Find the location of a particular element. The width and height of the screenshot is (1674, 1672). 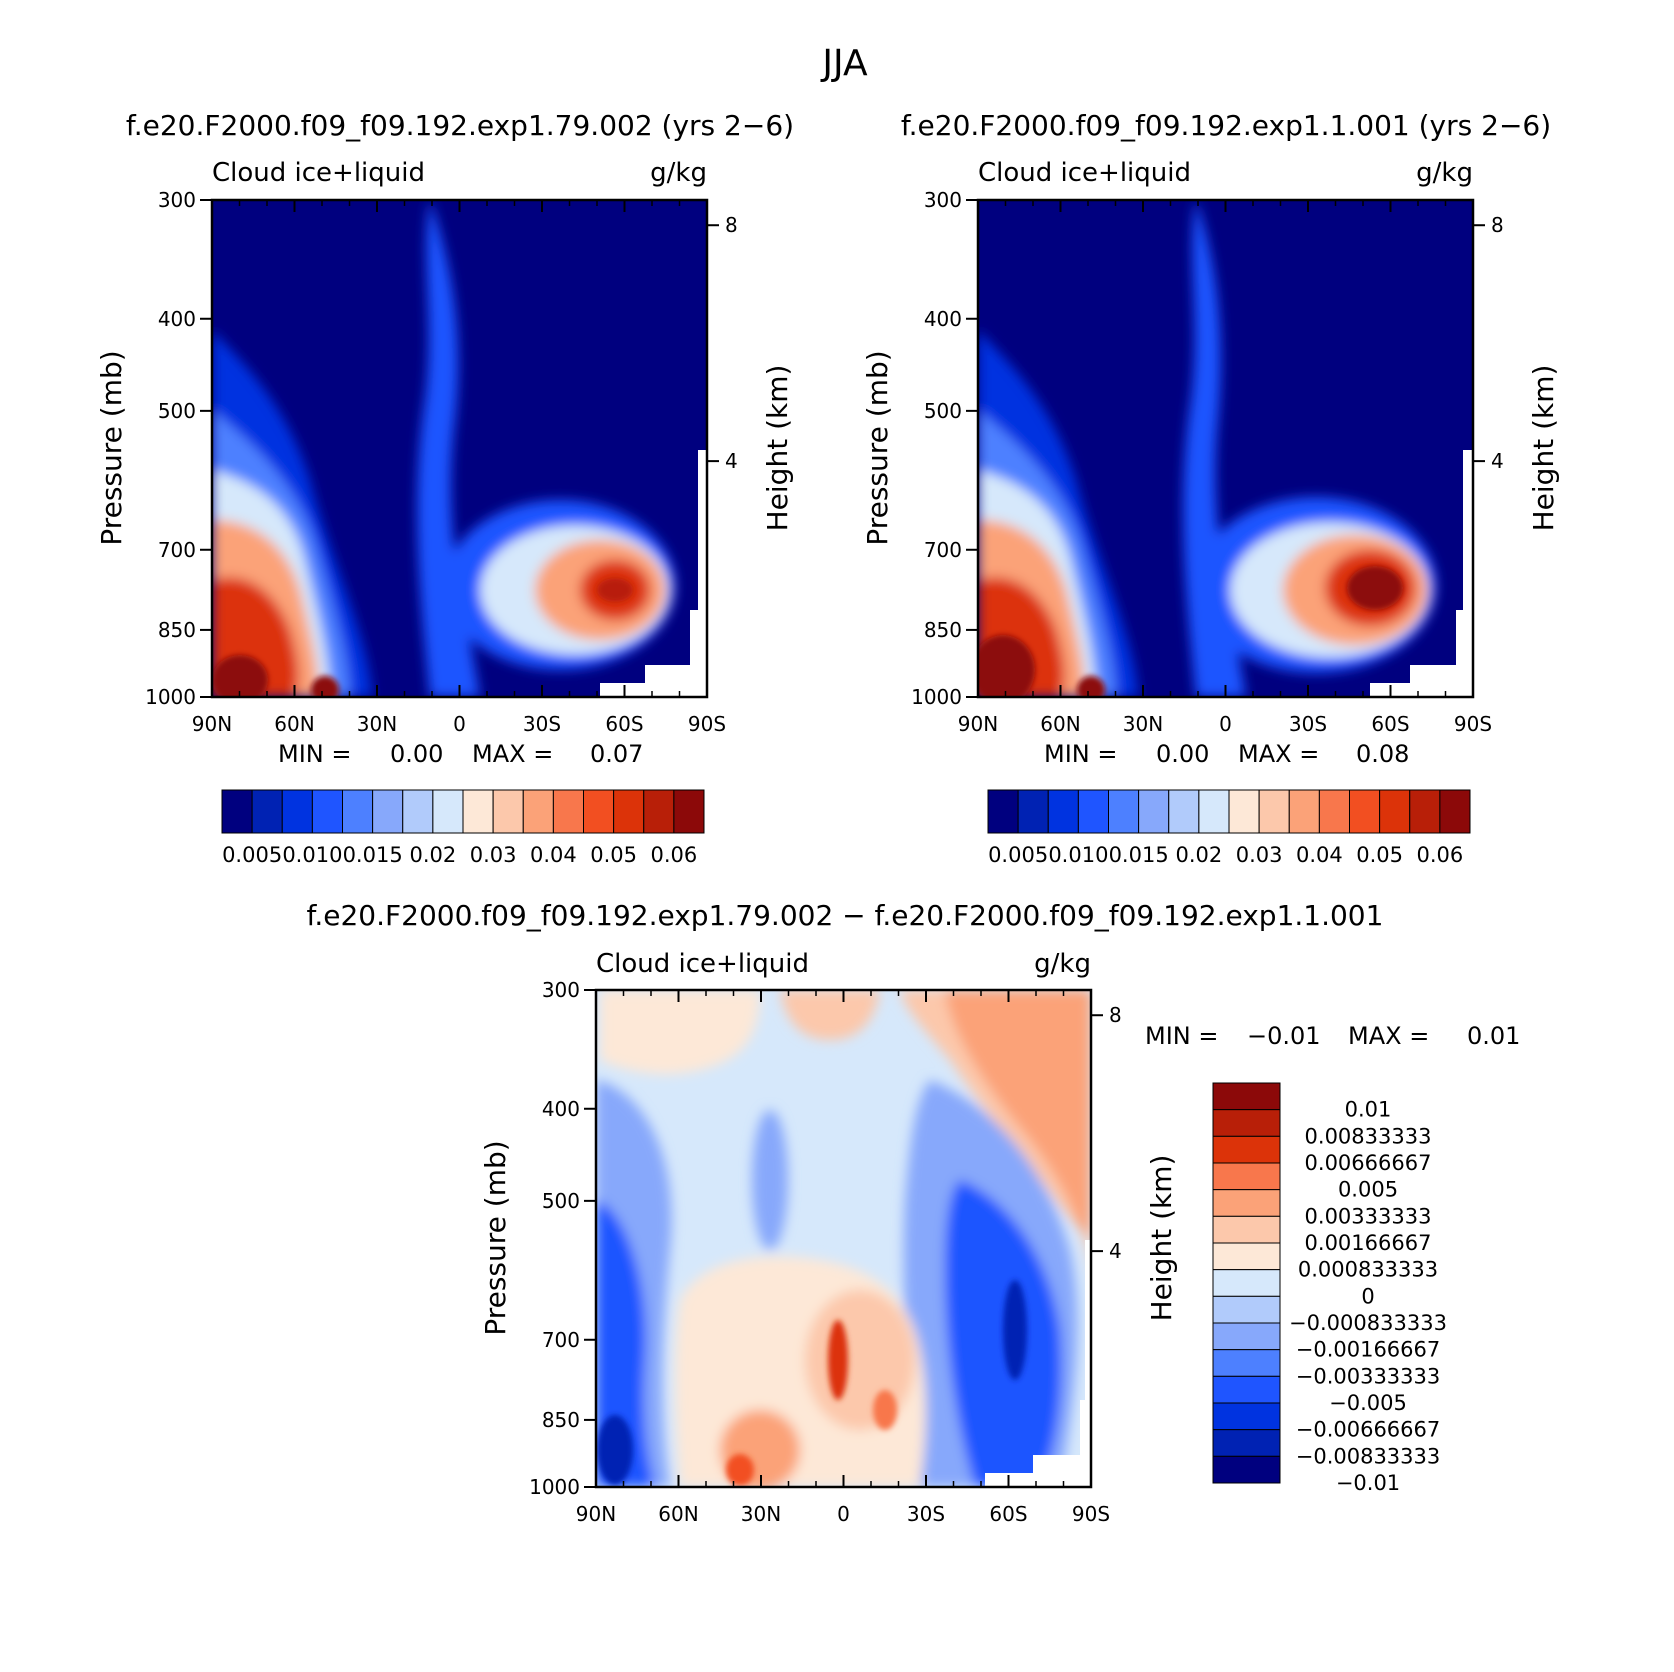

panel-right-min-label: MIN = is located at coordinates (1080, 754).